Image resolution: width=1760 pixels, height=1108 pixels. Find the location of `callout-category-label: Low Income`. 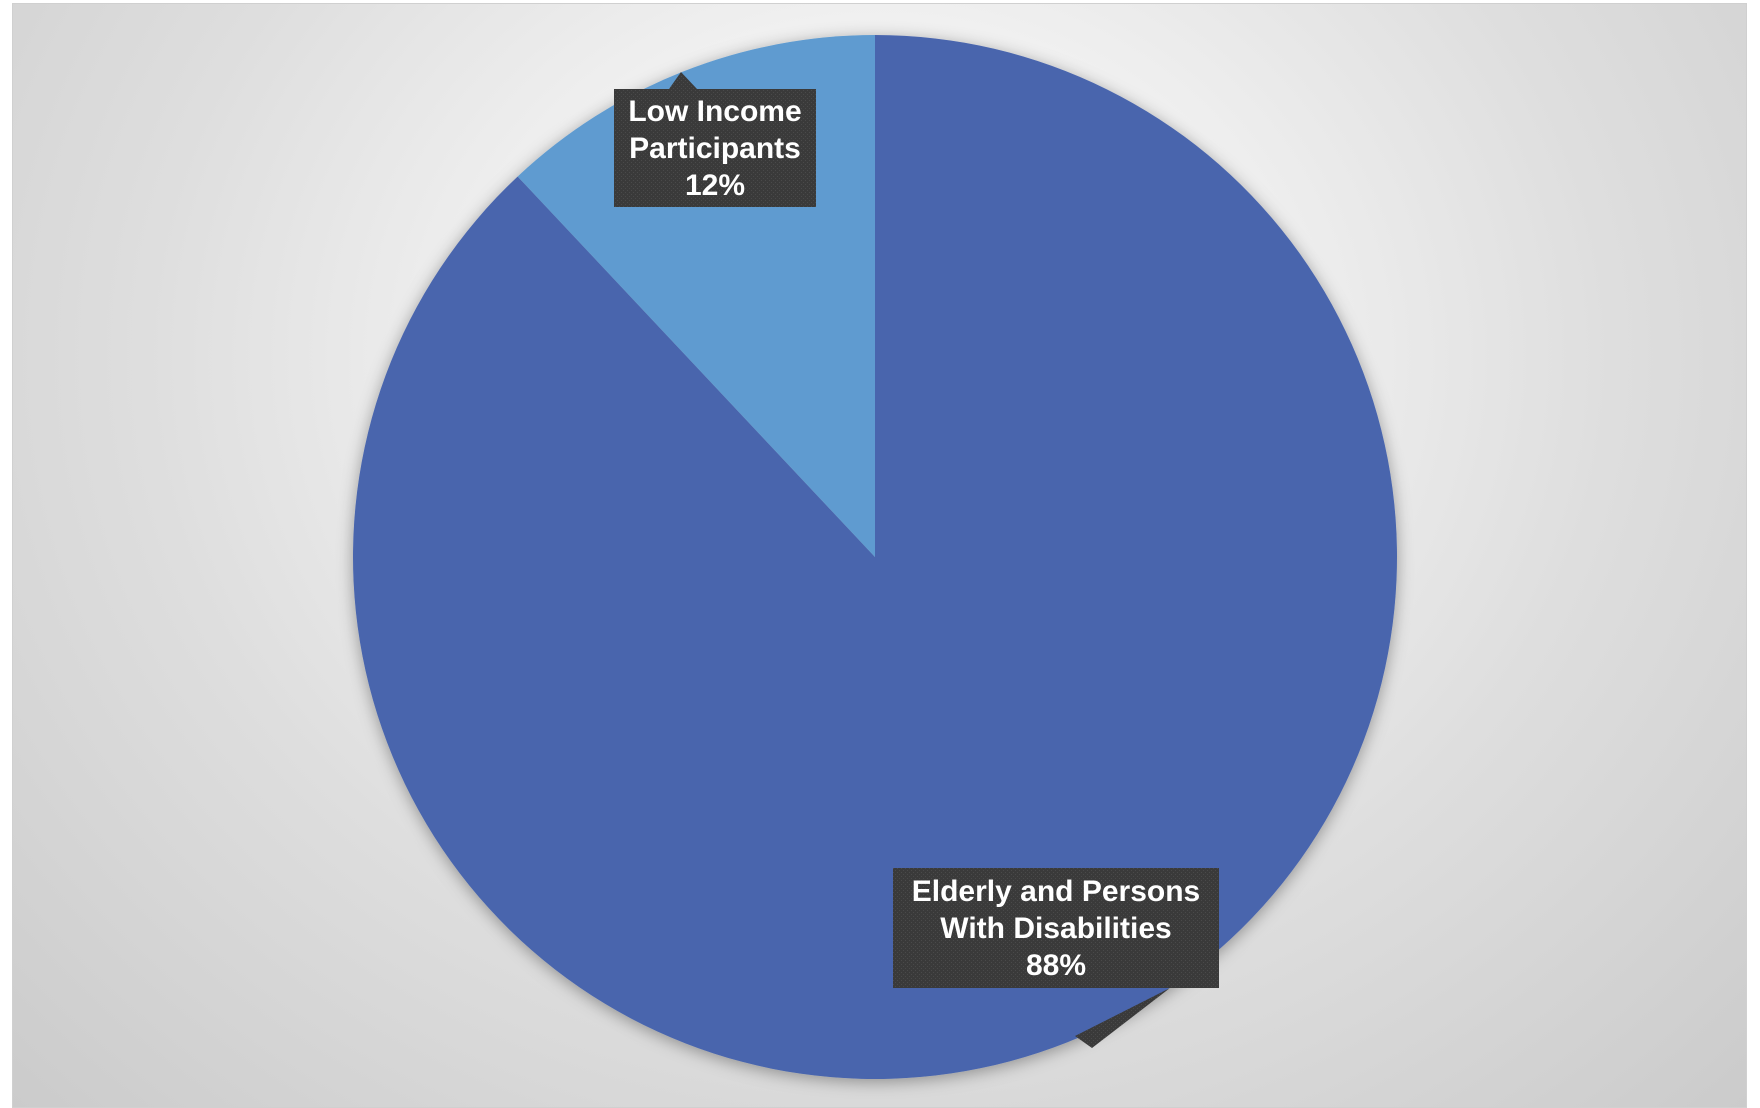

callout-category-label: Low Income is located at coordinates (714, 111).